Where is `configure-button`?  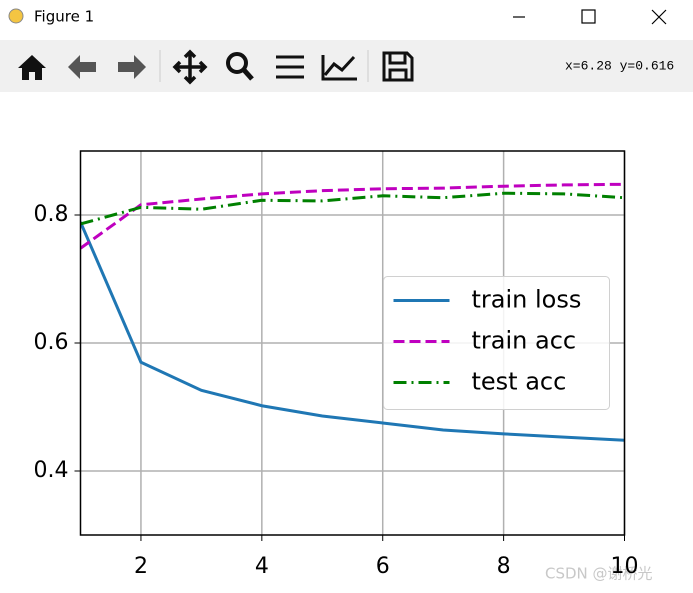
configure-button is located at coordinates (290, 67).